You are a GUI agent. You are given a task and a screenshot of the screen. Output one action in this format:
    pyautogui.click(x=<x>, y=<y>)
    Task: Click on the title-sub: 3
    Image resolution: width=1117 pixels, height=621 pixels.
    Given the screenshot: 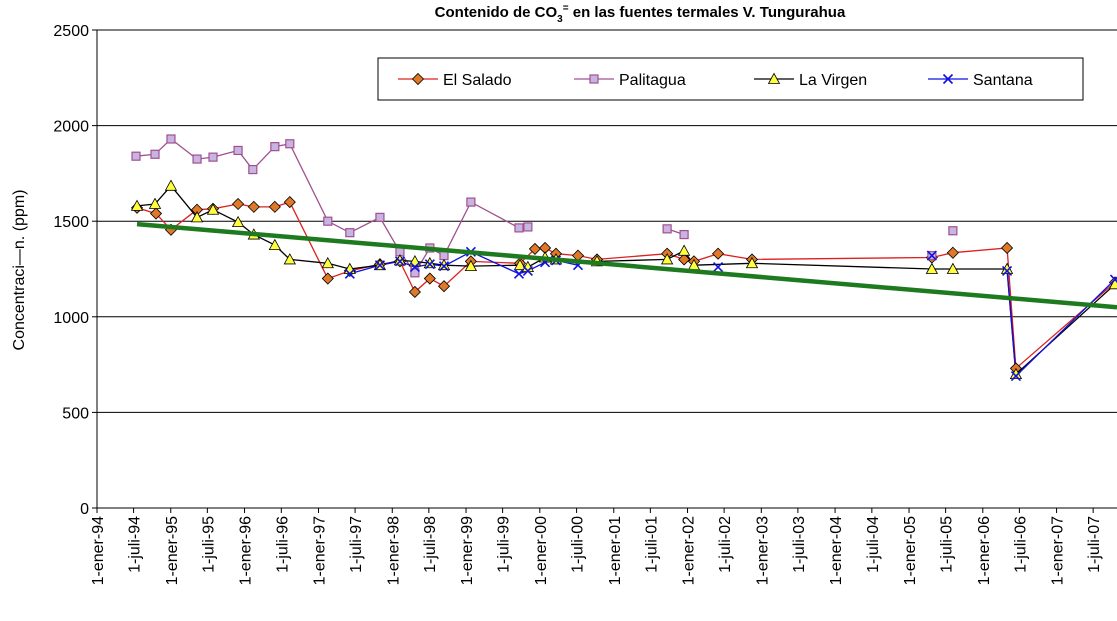 What is the action you would take?
    pyautogui.click(x=560, y=19)
    